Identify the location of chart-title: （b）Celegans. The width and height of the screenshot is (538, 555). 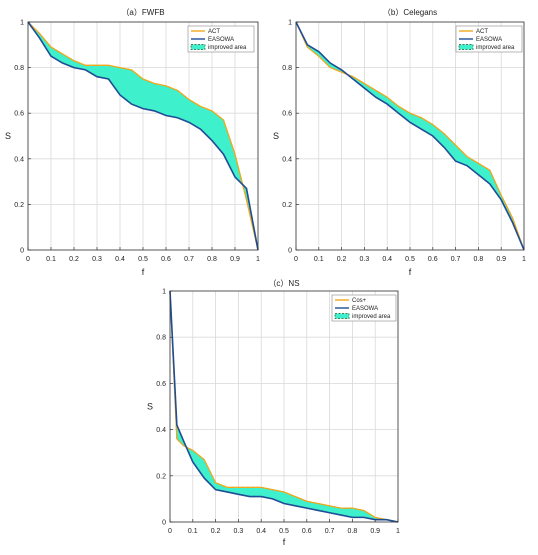
(410, 12).